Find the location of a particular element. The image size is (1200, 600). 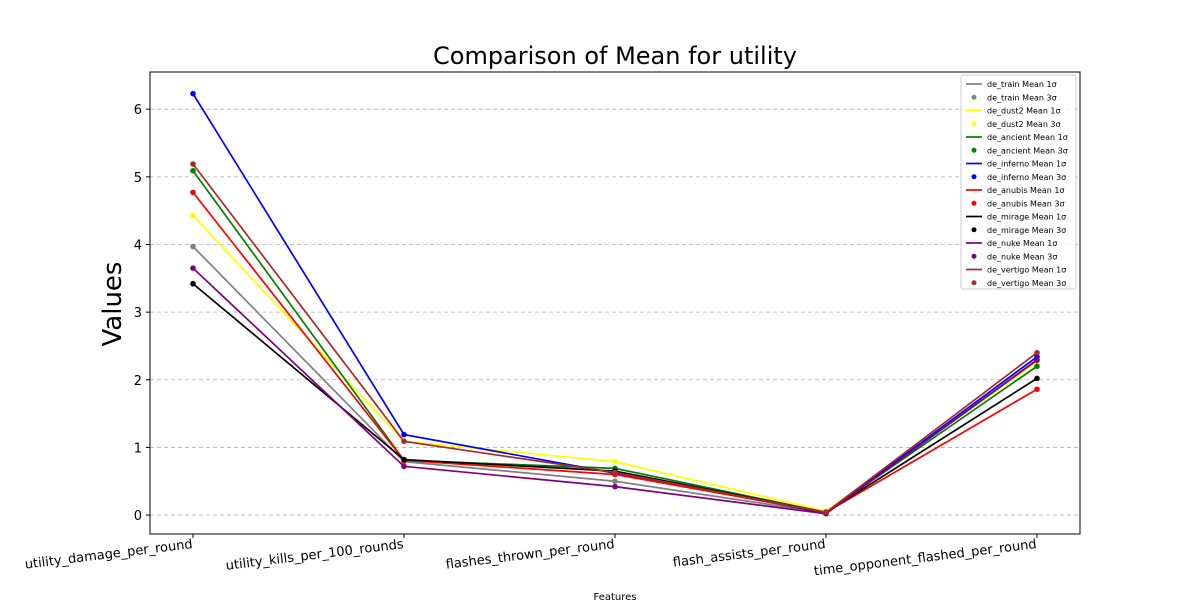

y-tick-label: 3 is located at coordinates (138, 313).